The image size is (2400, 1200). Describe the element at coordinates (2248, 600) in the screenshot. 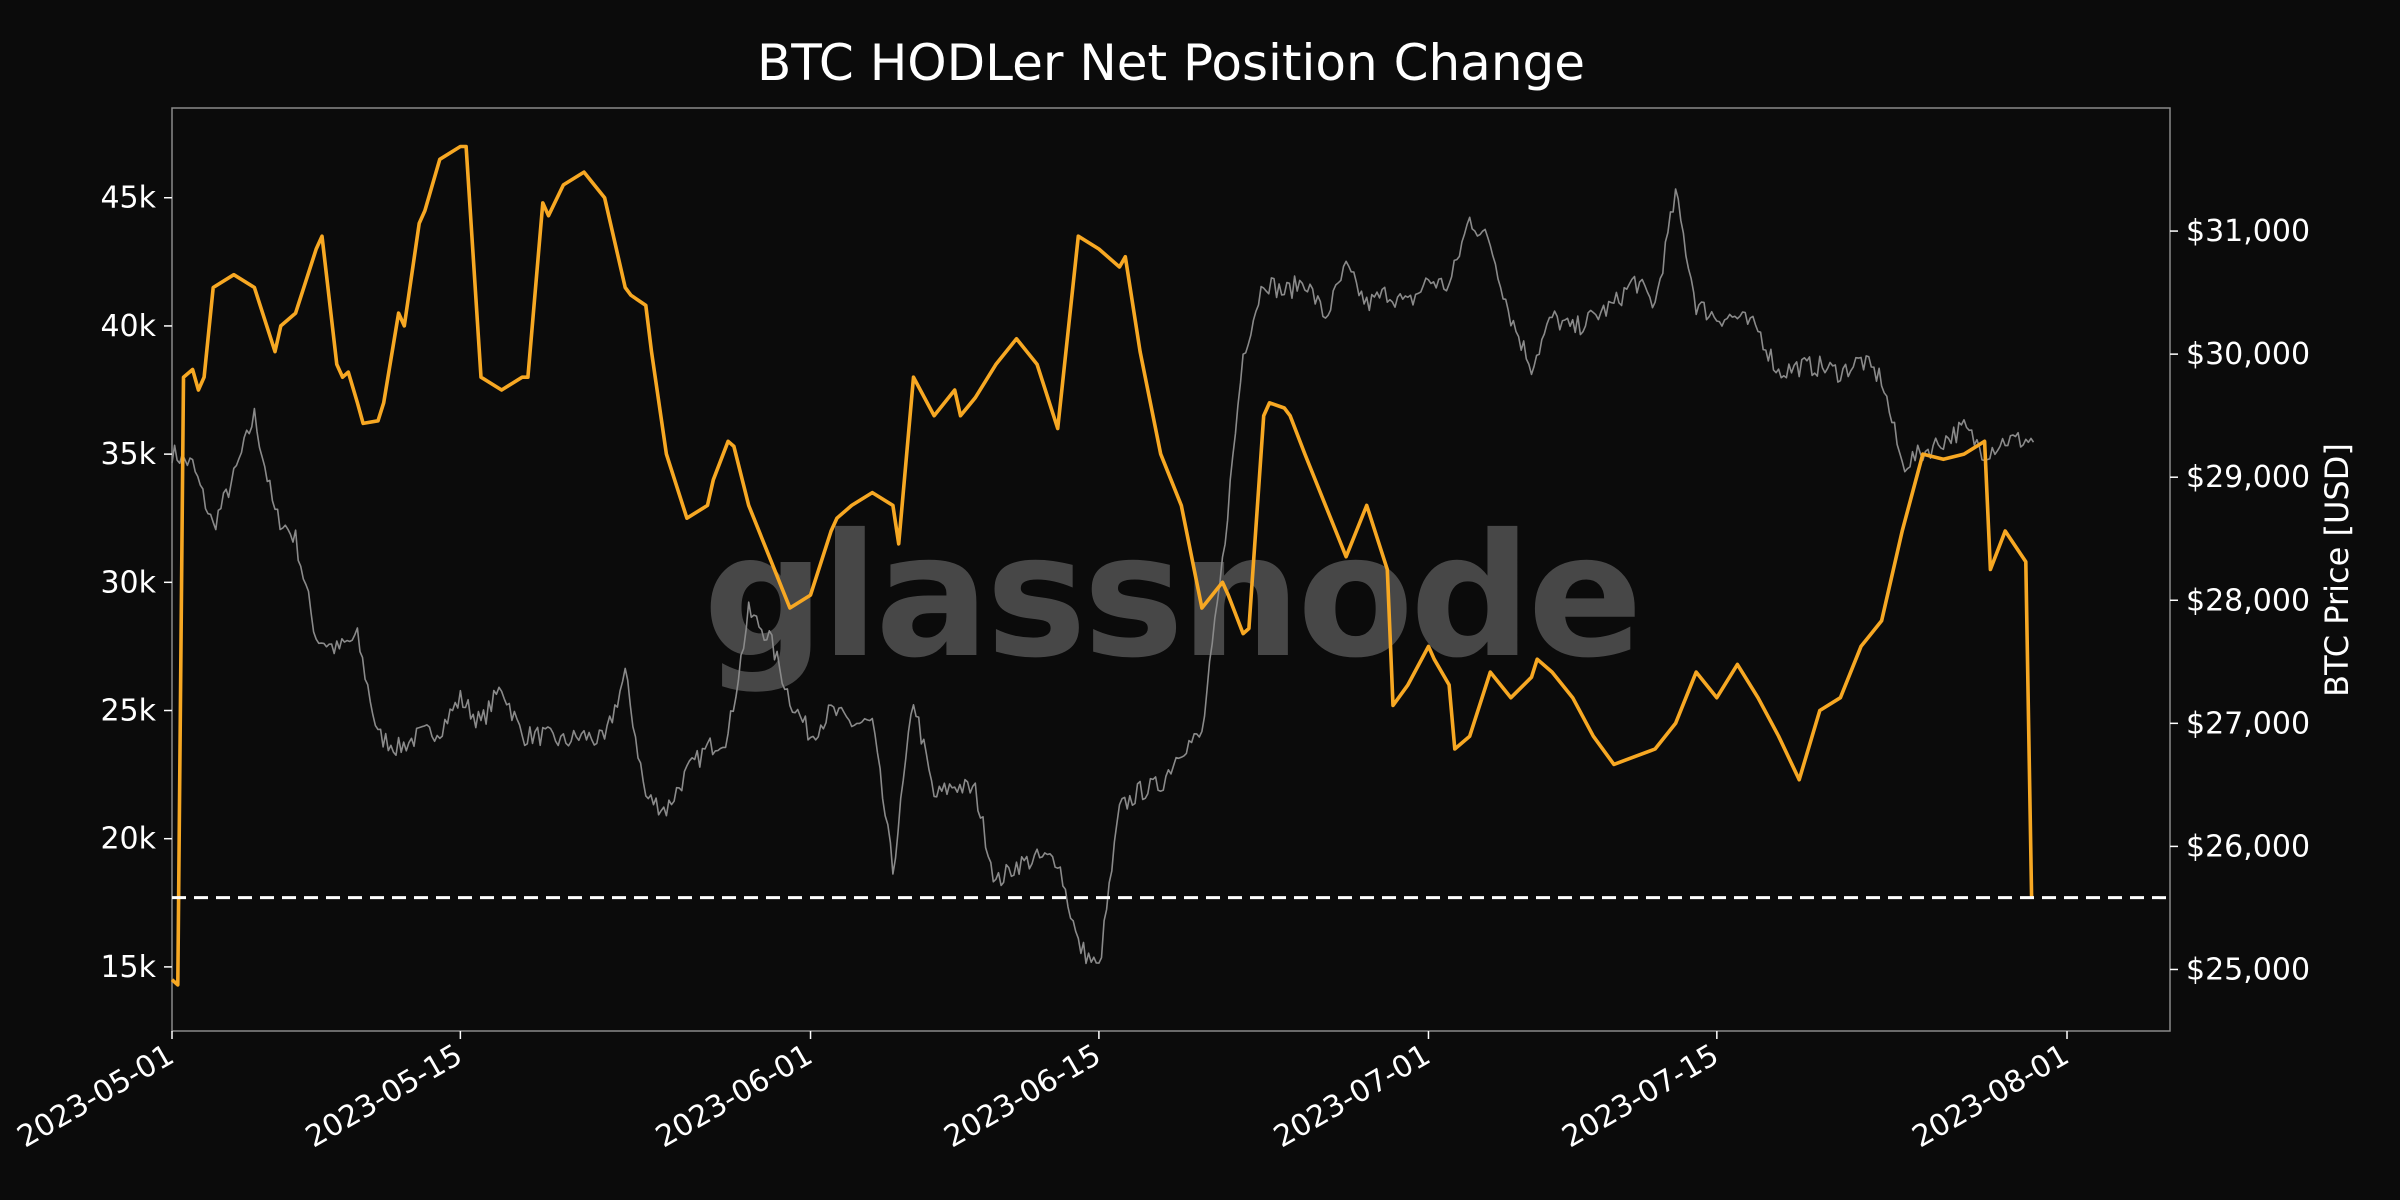

I see `right-tick-label: $28,000` at that location.